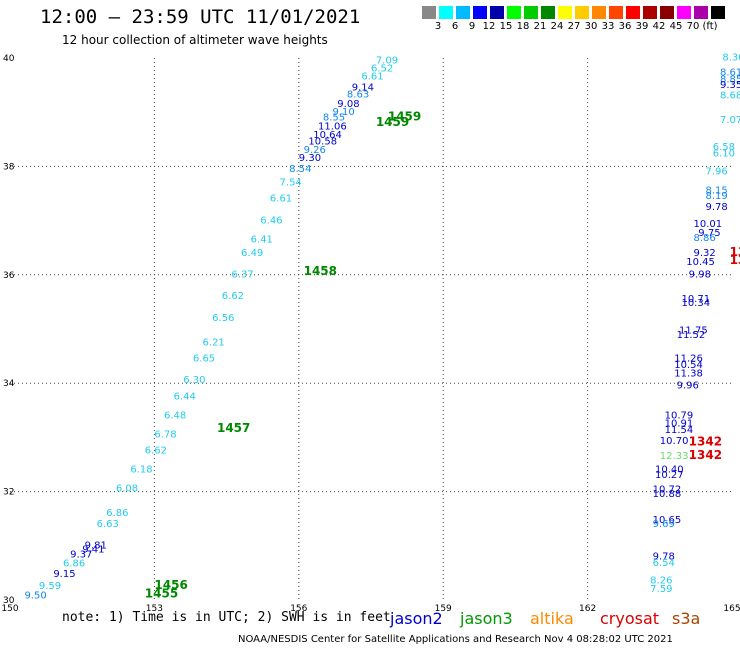  I want to click on colorbar-label: 15, so click(506, 26).